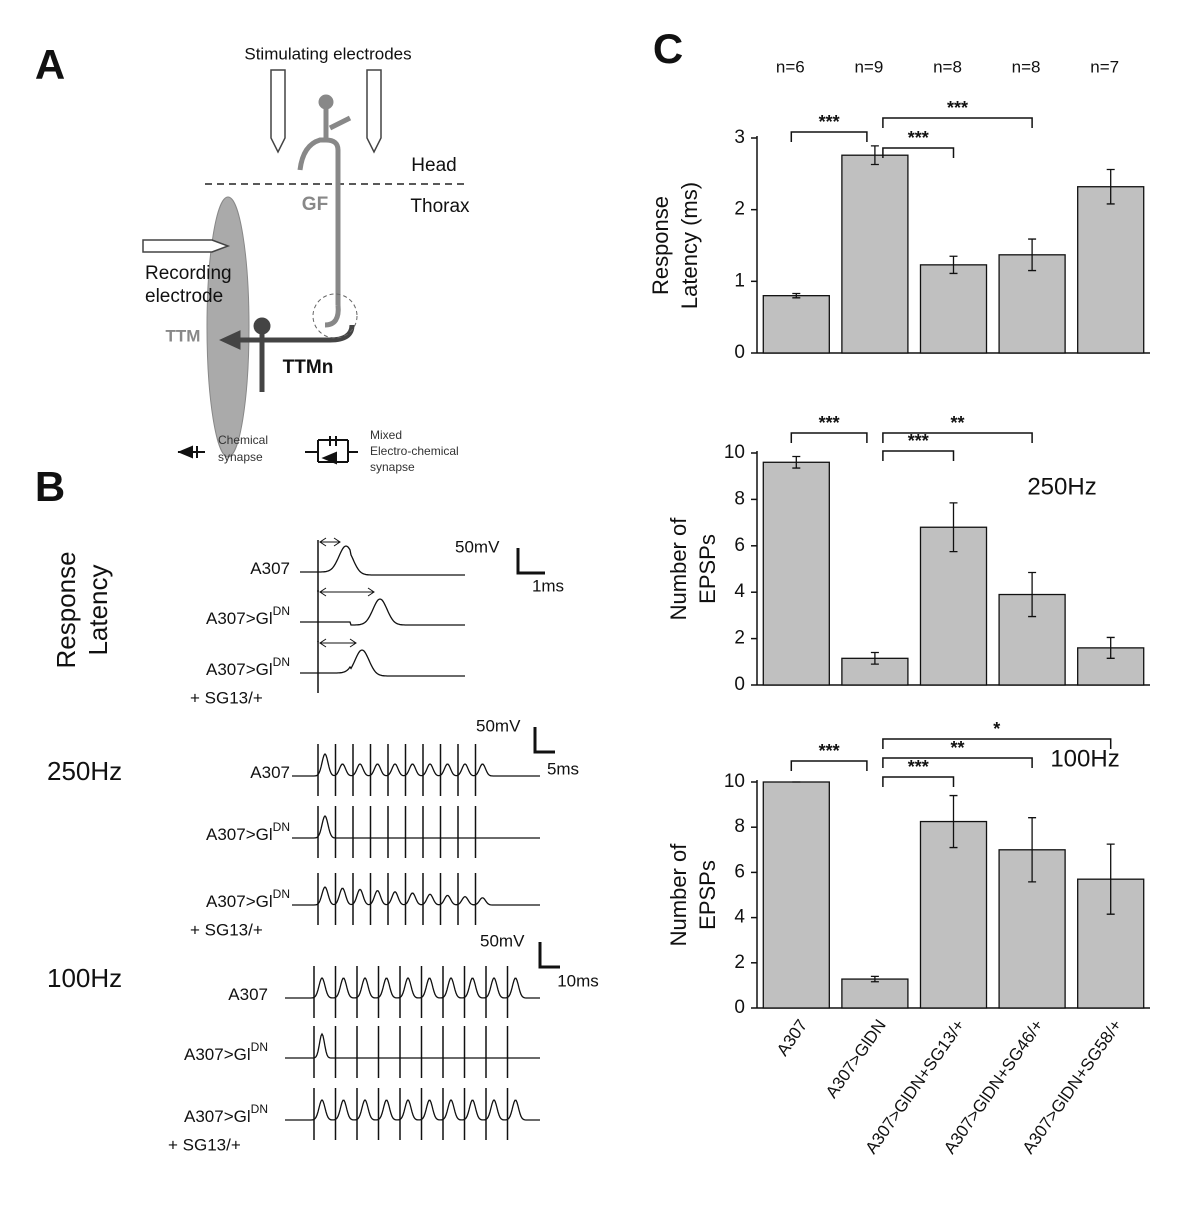  I want to click on panel-label: C, so click(668, 48).